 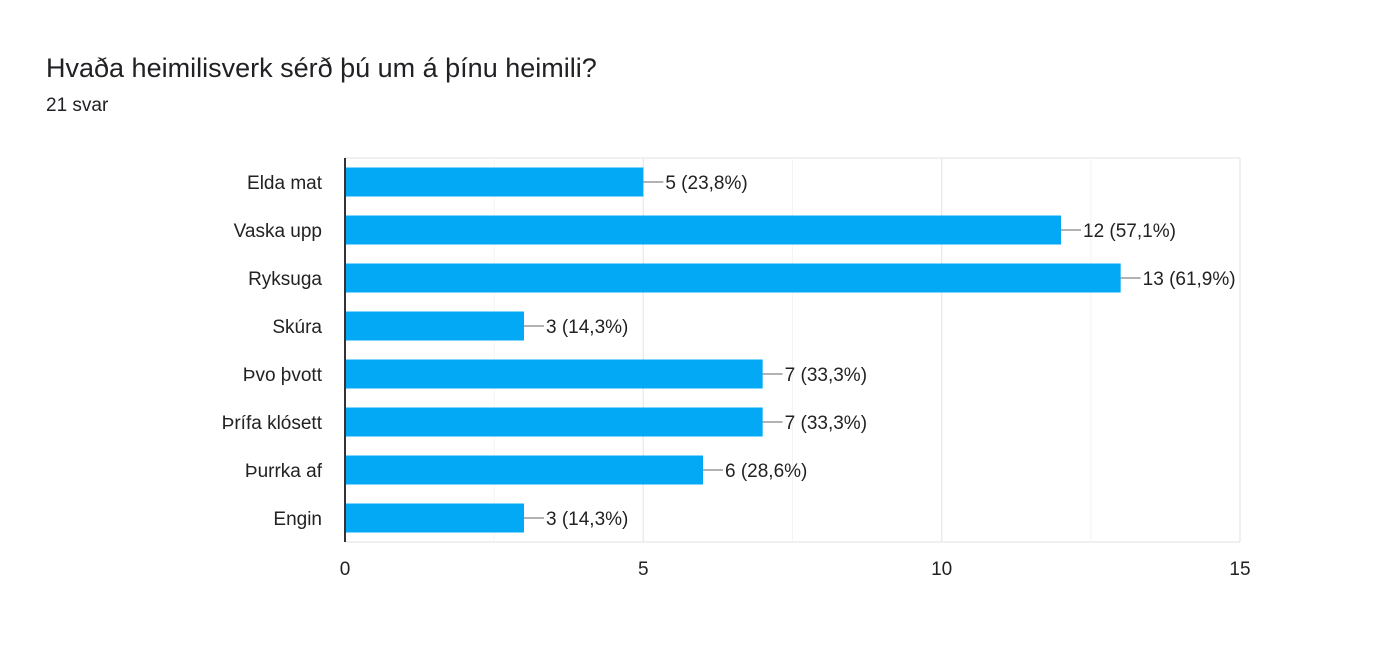 What do you see at coordinates (284, 471) in the screenshot?
I see `category-label: Þurrka af` at bounding box center [284, 471].